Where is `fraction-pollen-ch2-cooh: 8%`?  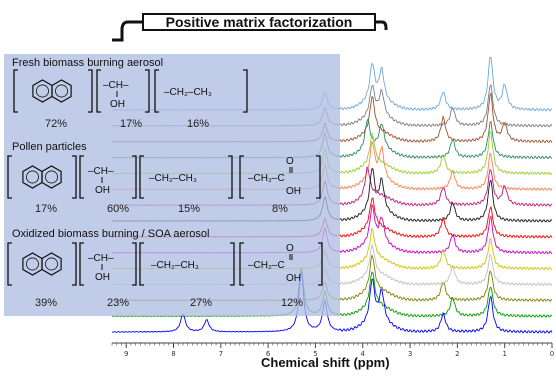 fraction-pollen-ch2-cooh: 8% is located at coordinates (280, 209).